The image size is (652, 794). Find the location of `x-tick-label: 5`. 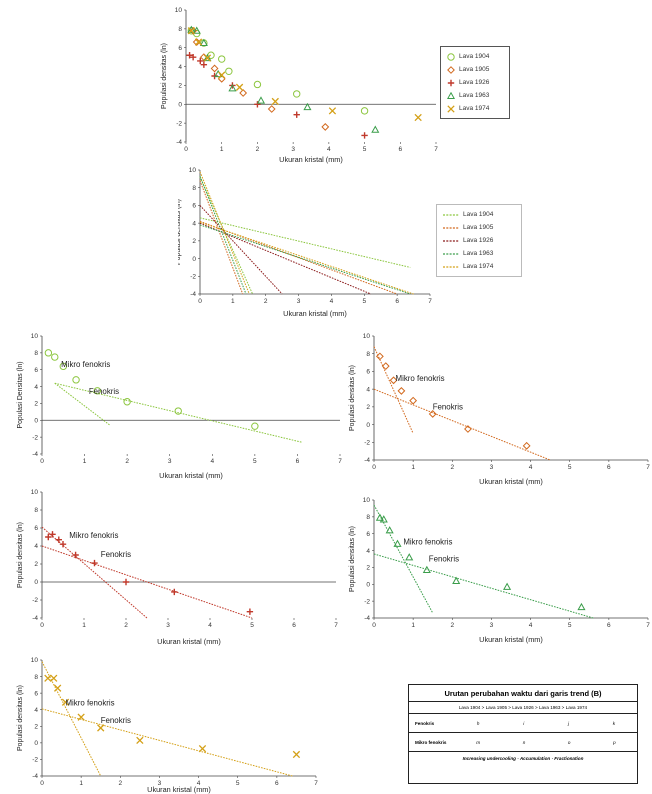

x-tick-label: 5 is located at coordinates (570, 625).